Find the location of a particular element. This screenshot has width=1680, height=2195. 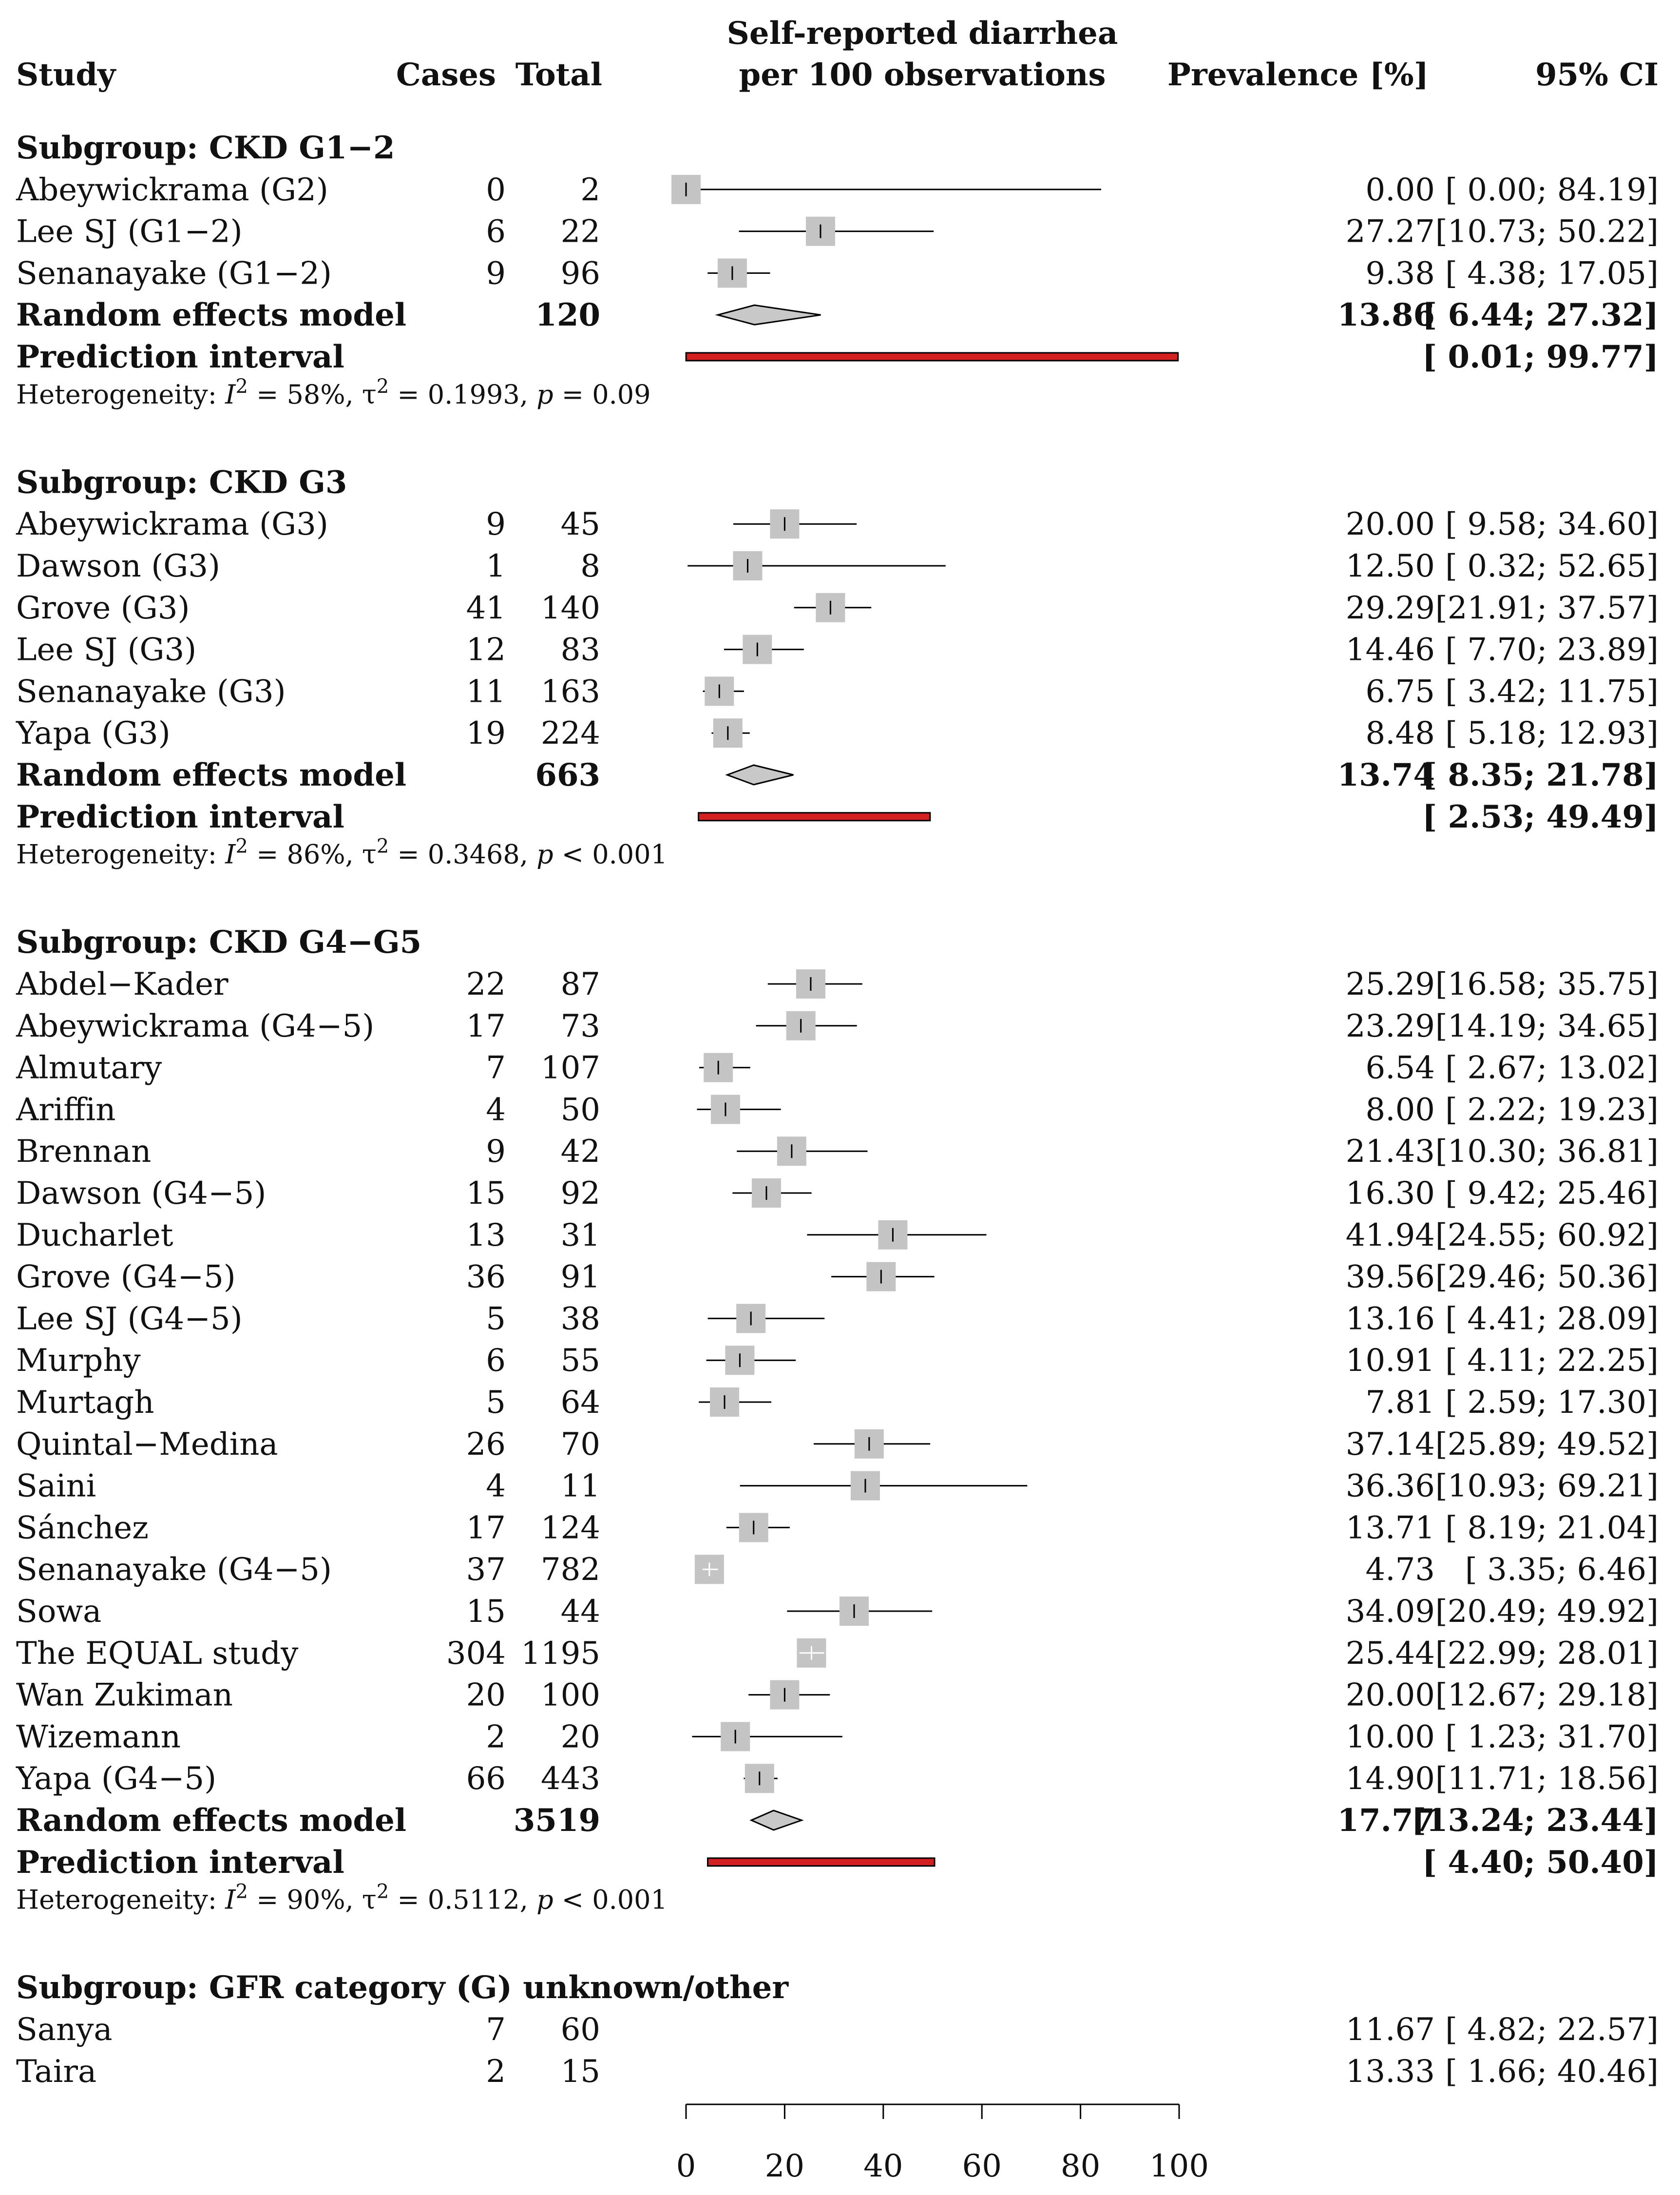

study-name: Abeywickrama (G3) is located at coordinates (172, 524).